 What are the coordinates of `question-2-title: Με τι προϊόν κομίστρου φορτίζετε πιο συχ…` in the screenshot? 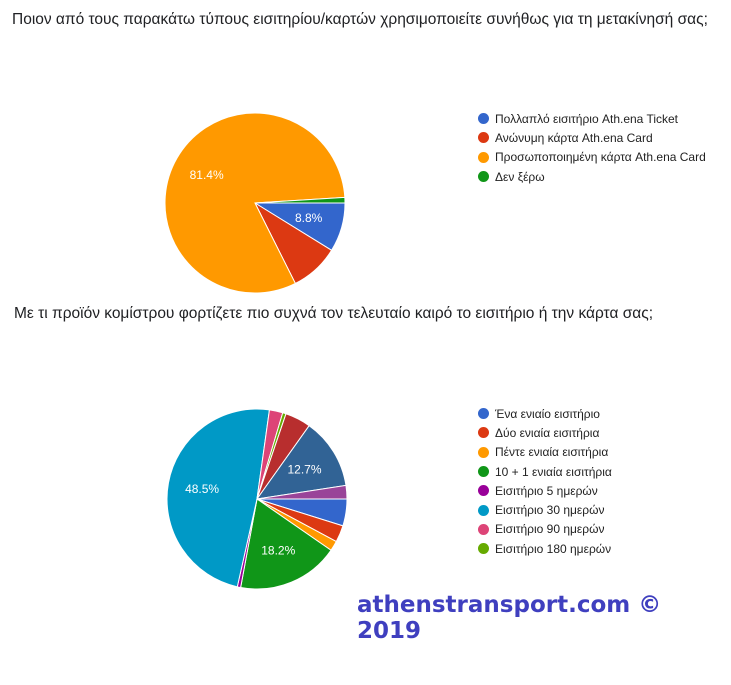 It's located at (334, 313).